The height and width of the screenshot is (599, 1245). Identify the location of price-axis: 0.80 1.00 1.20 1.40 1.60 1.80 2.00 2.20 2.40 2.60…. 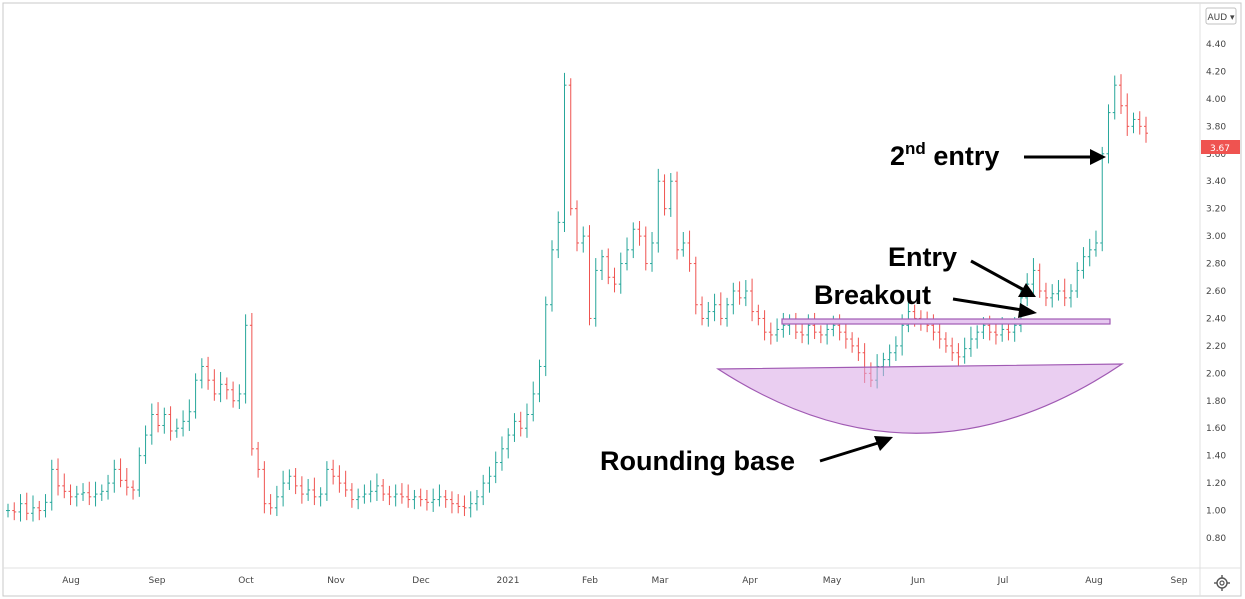
(1216, 292).